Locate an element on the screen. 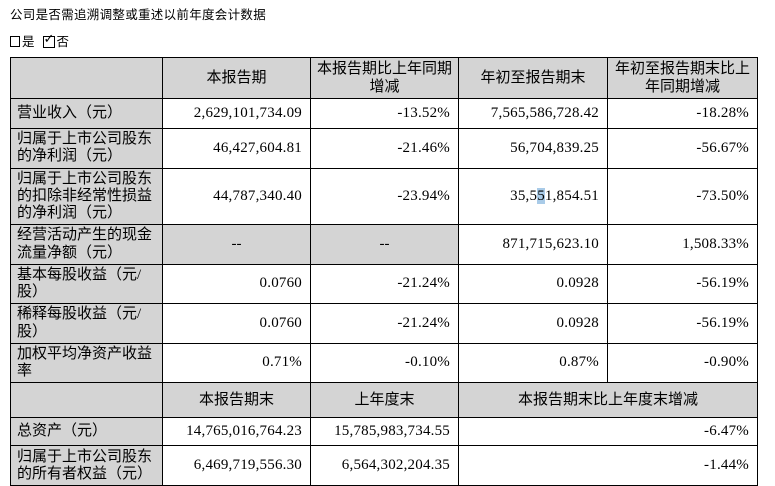  row-label: 基本每股收益（元/股） is located at coordinates (86, 284).